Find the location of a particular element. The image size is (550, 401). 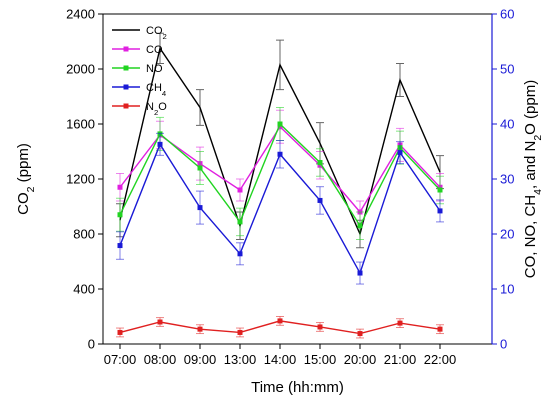

y-left-tick-label-5: 2000 is located at coordinates (80, 69).